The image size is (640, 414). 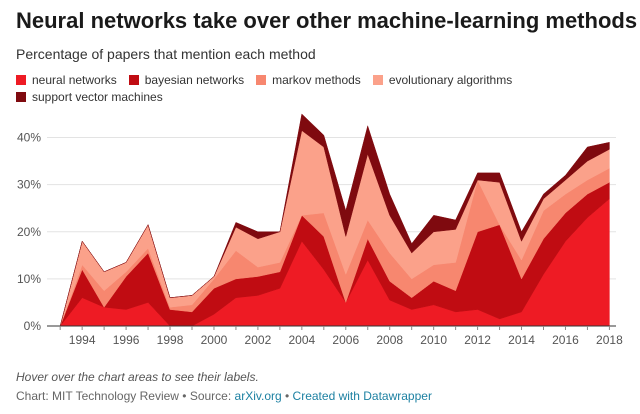 I want to click on x-tick-label: 2004, so click(x=301, y=340).